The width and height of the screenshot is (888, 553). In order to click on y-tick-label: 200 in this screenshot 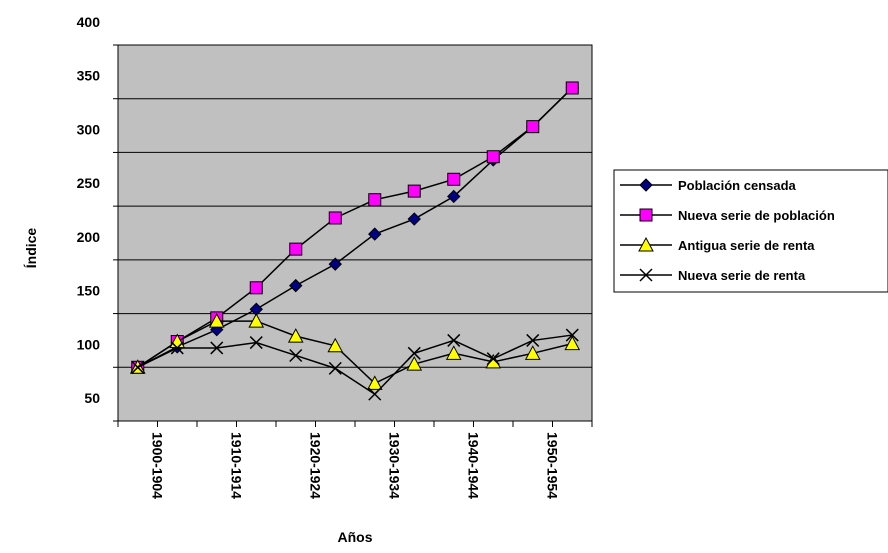, I will do `click(89, 237)`.